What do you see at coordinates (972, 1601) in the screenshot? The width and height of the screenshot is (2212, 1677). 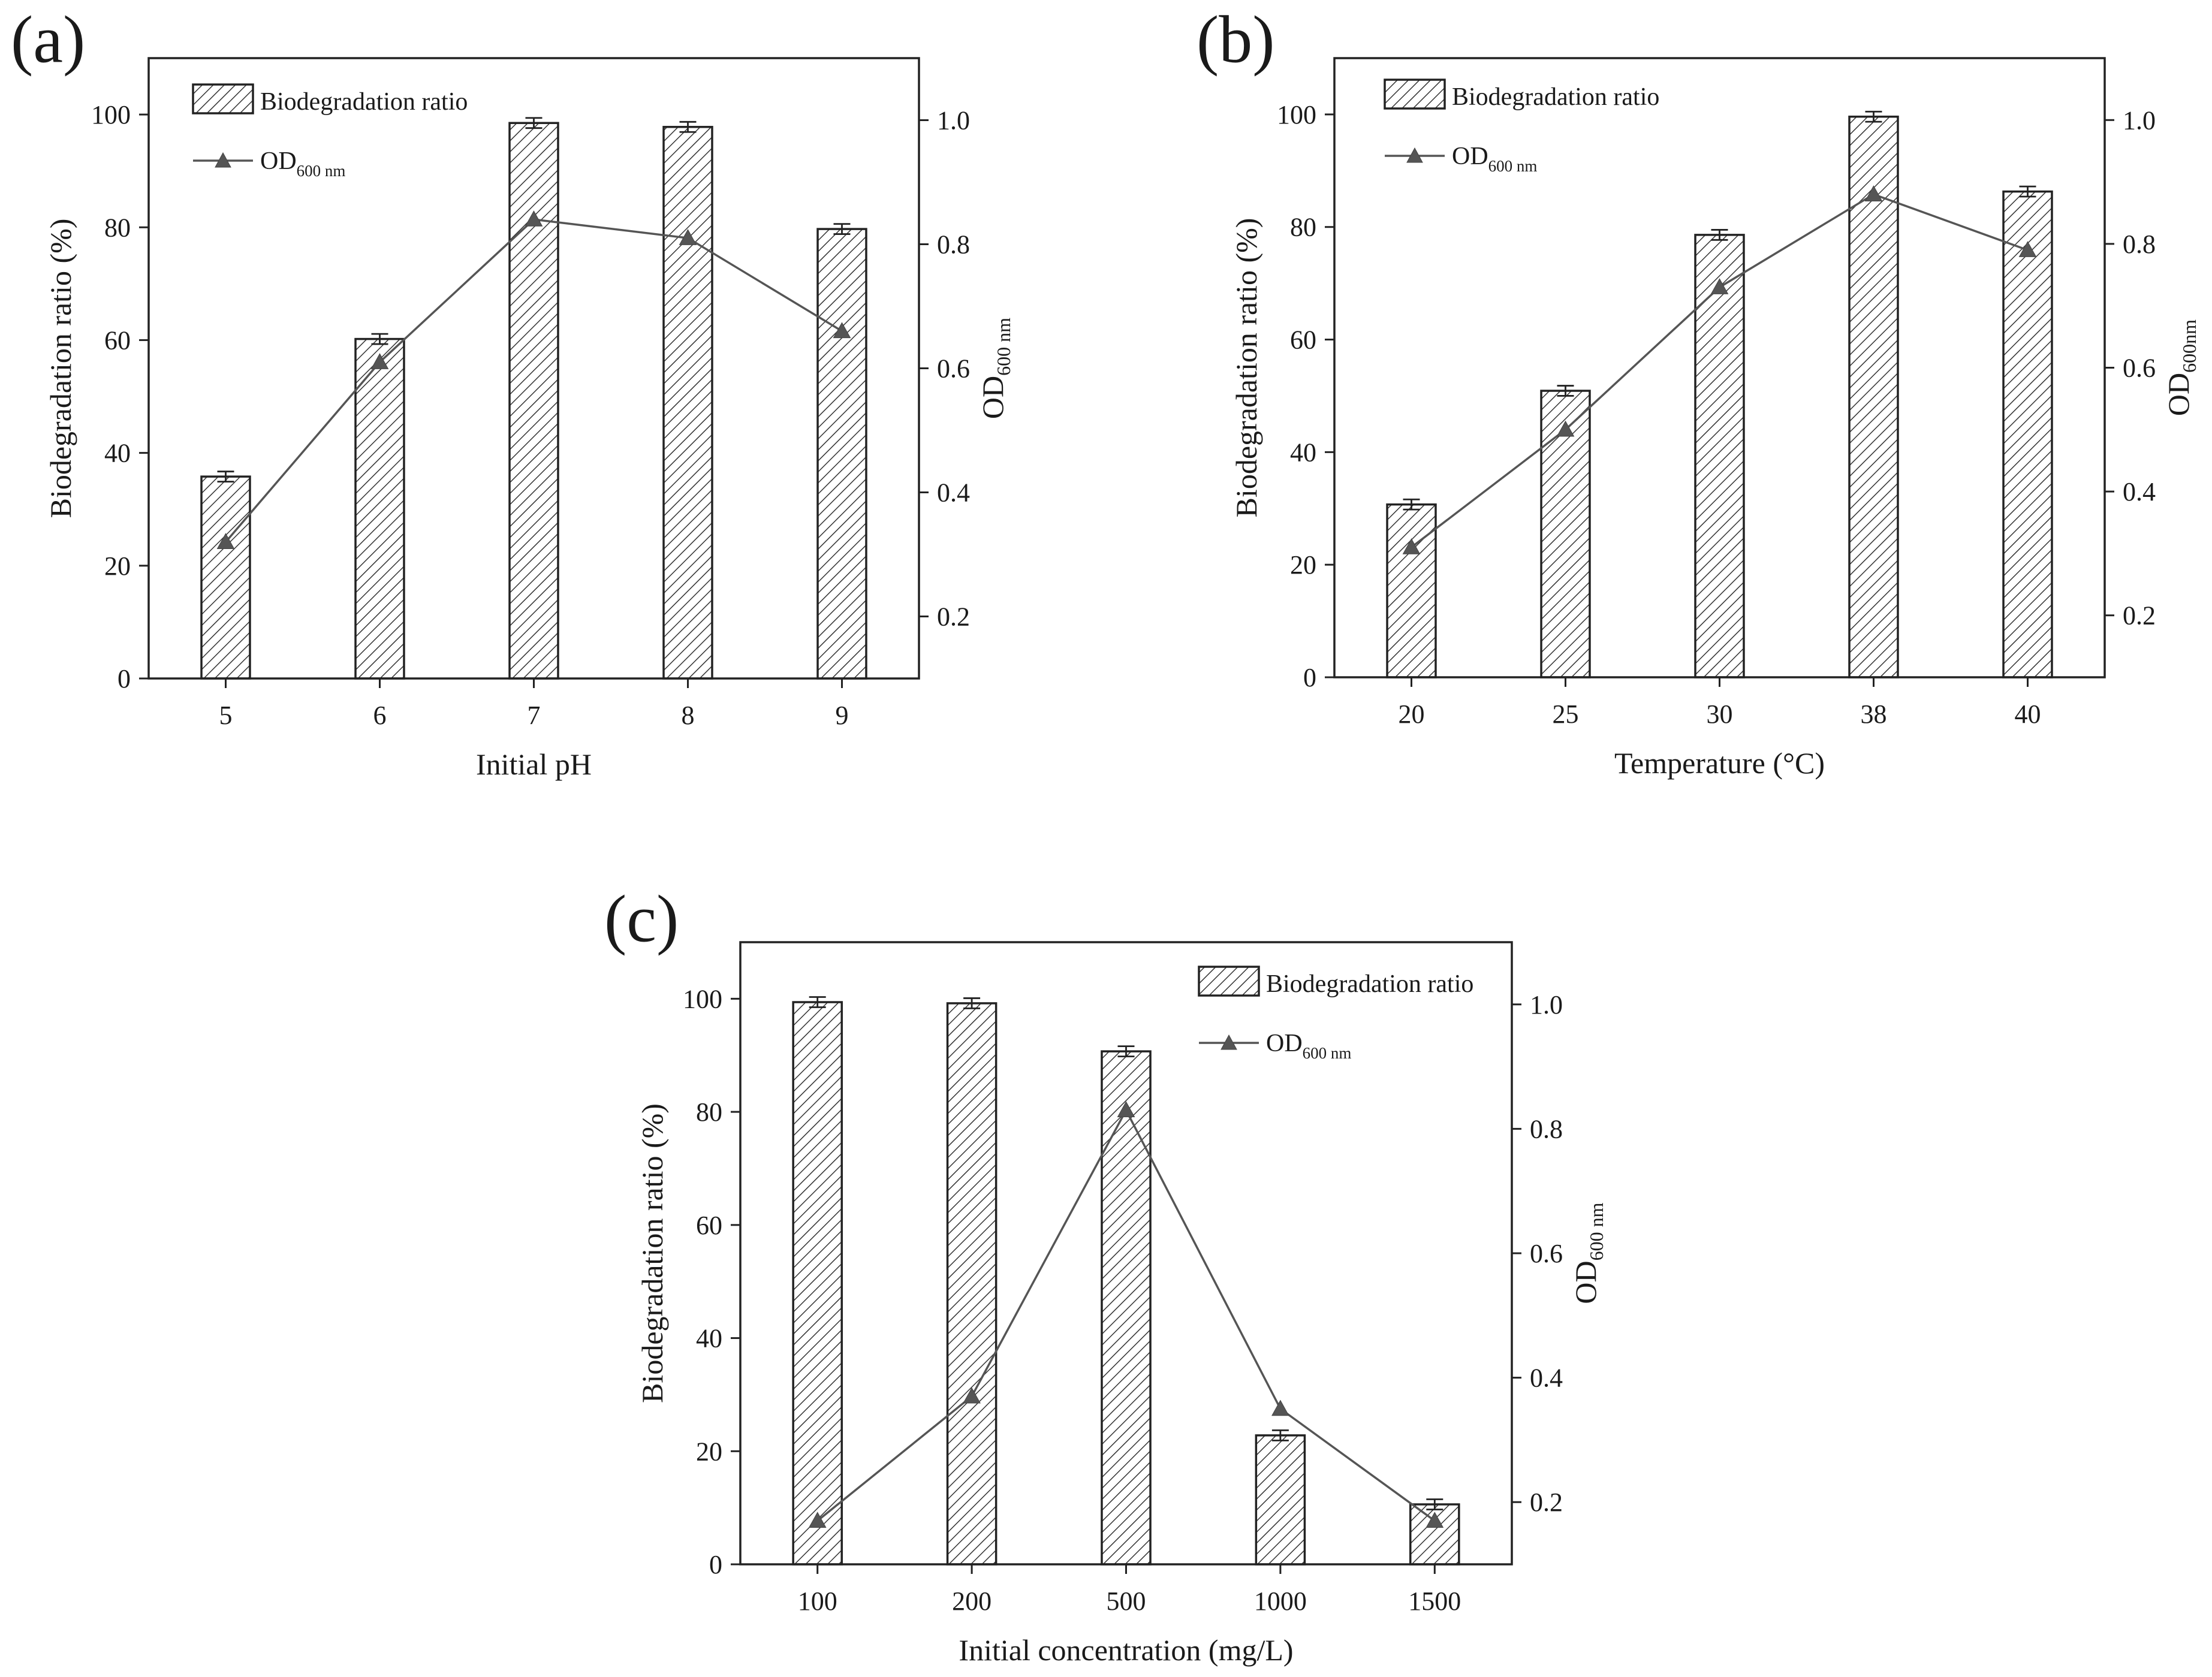 I see `x-tick-label: 200` at bounding box center [972, 1601].